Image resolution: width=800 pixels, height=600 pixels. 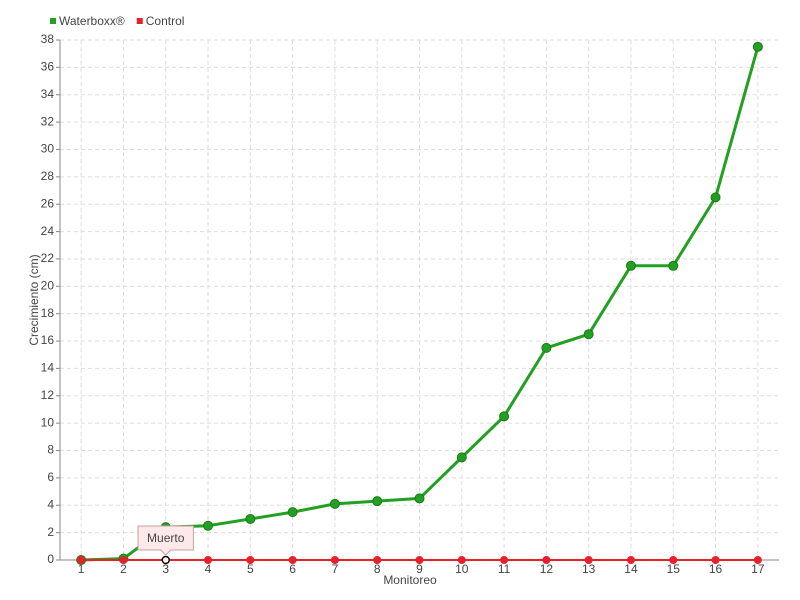 What do you see at coordinates (419, 569) in the screenshot?
I see `x-tick-label: 9` at bounding box center [419, 569].